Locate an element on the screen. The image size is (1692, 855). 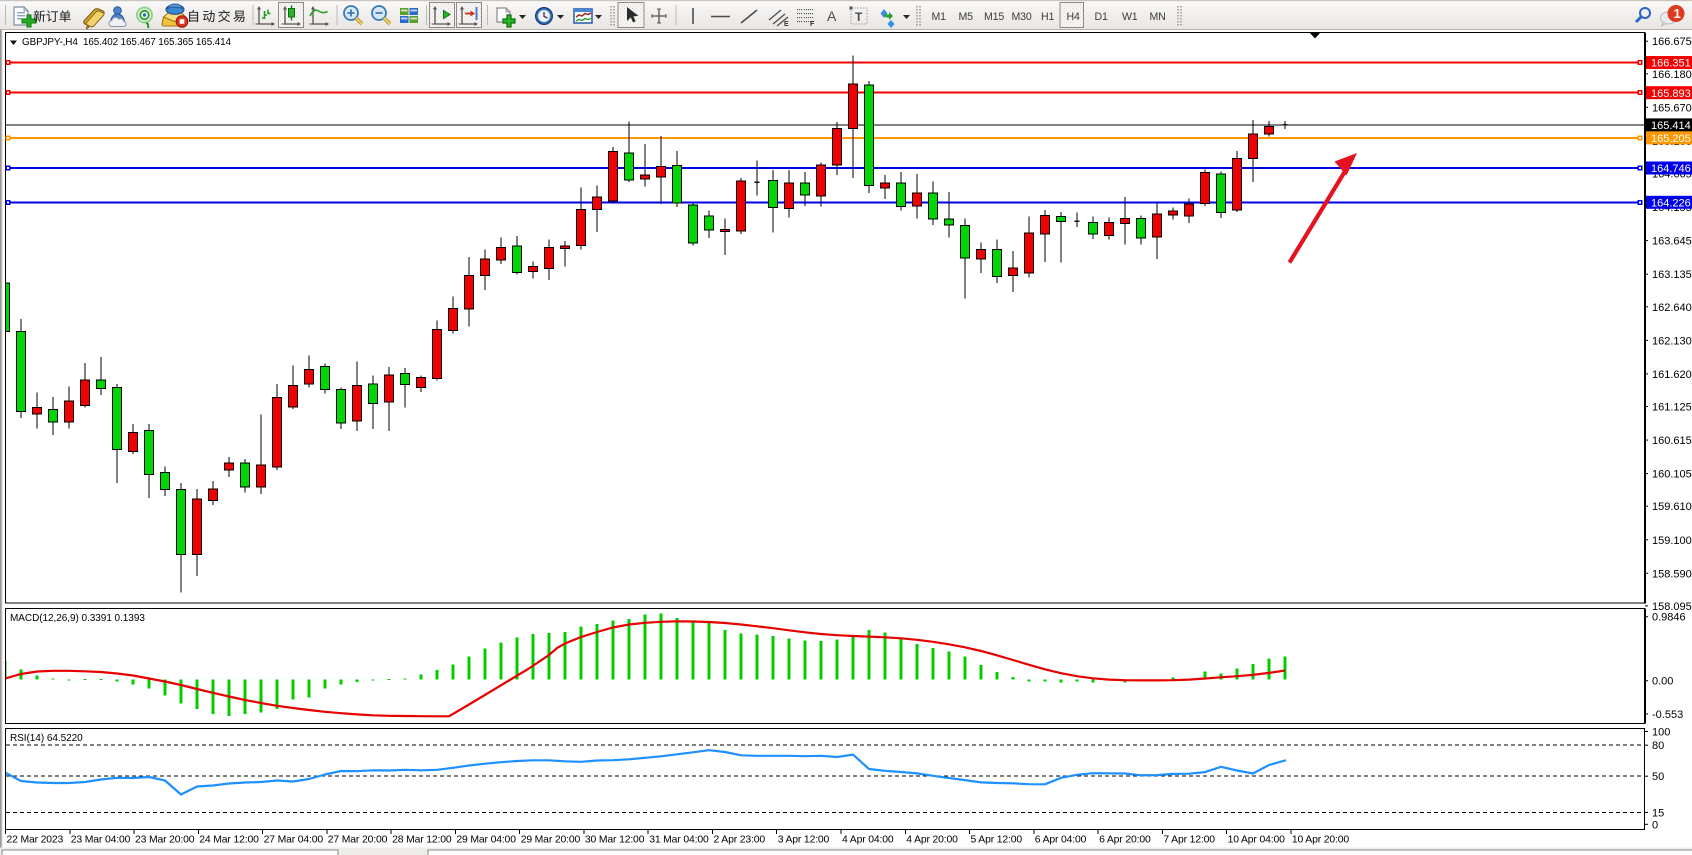
svg-text: M30 is located at coordinates (1022, 17).